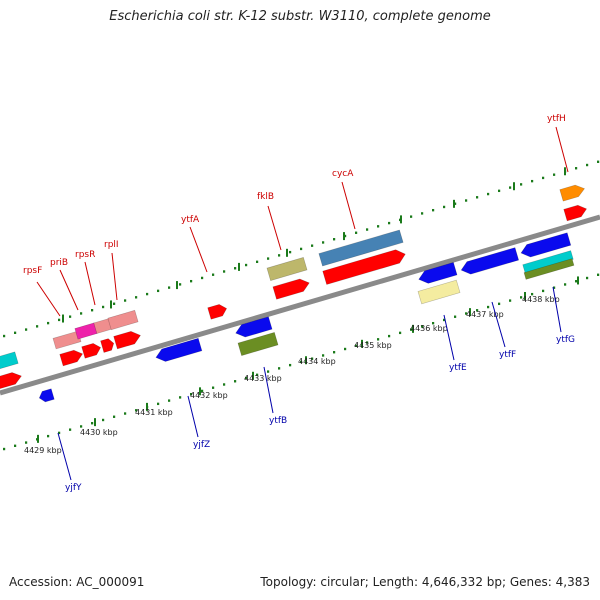 Image resolution: width=600 pixels, height=600 pixels. Describe the element at coordinates (85, 255) in the screenshot. I see `gene-label: rpsR` at that location.